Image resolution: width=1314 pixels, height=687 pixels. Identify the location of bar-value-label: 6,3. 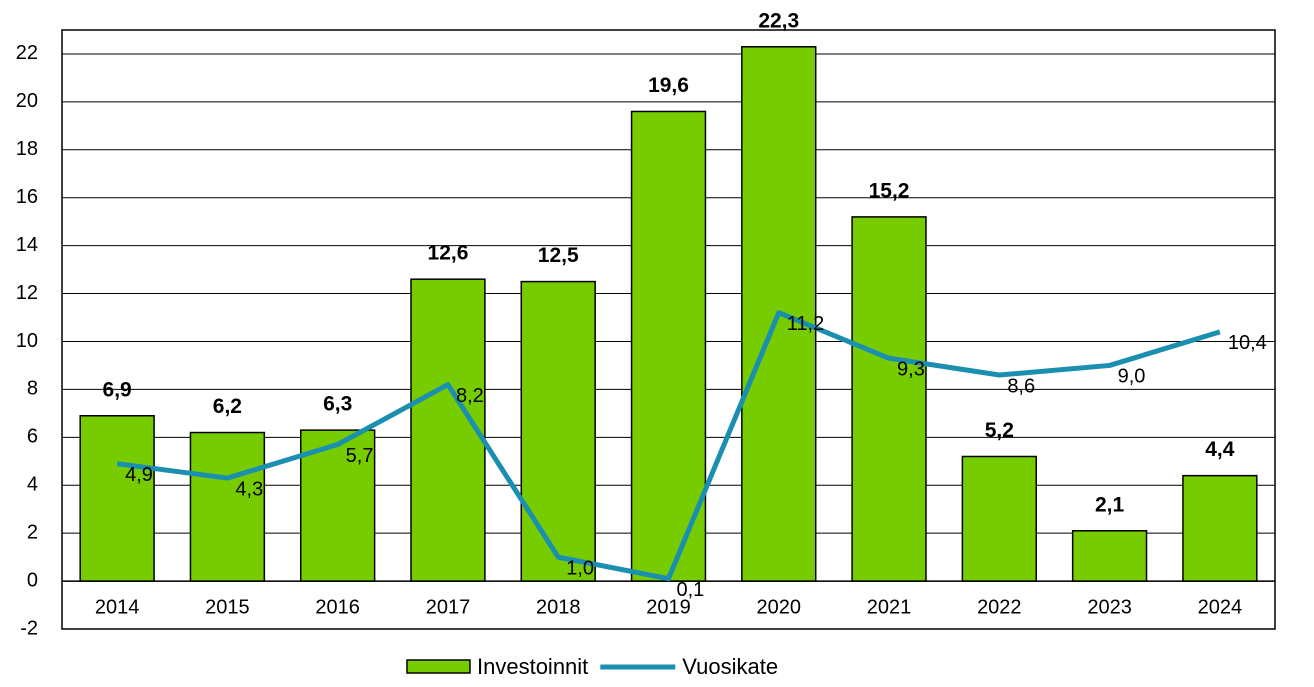
(337, 404).